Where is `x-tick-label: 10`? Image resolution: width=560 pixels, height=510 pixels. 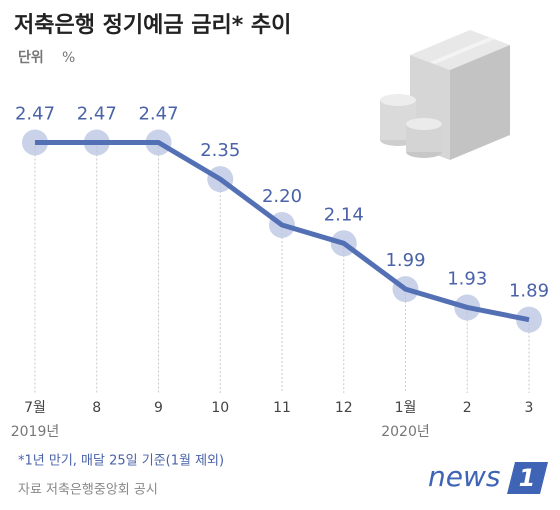
x-tick-label: 10 is located at coordinates (220, 408).